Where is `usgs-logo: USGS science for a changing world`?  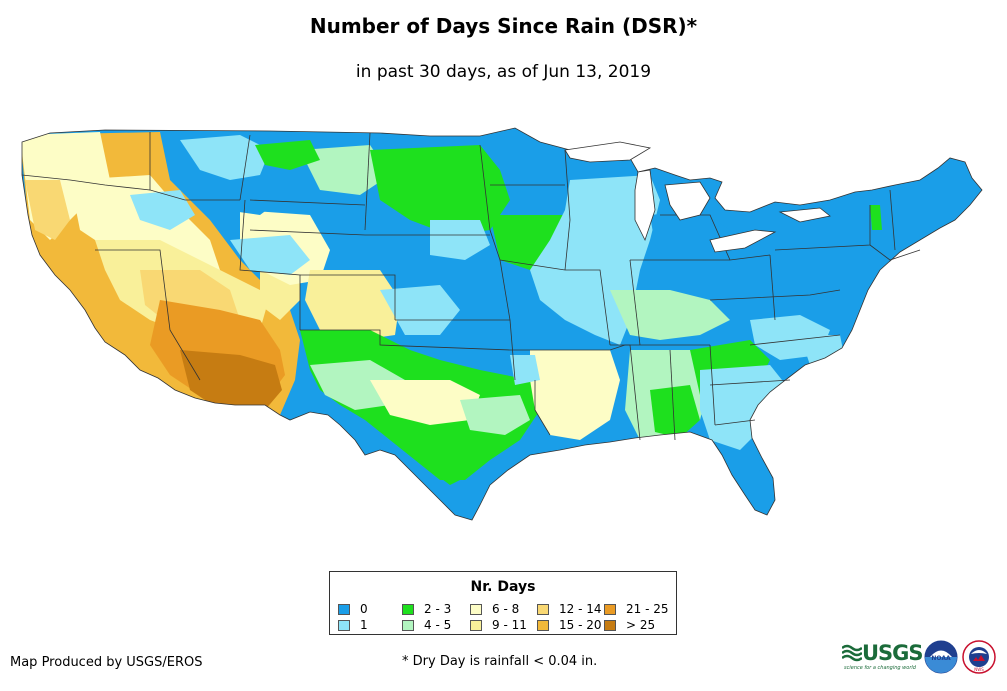
usgs-logo: USGS science for a changing world is located at coordinates (883, 656).